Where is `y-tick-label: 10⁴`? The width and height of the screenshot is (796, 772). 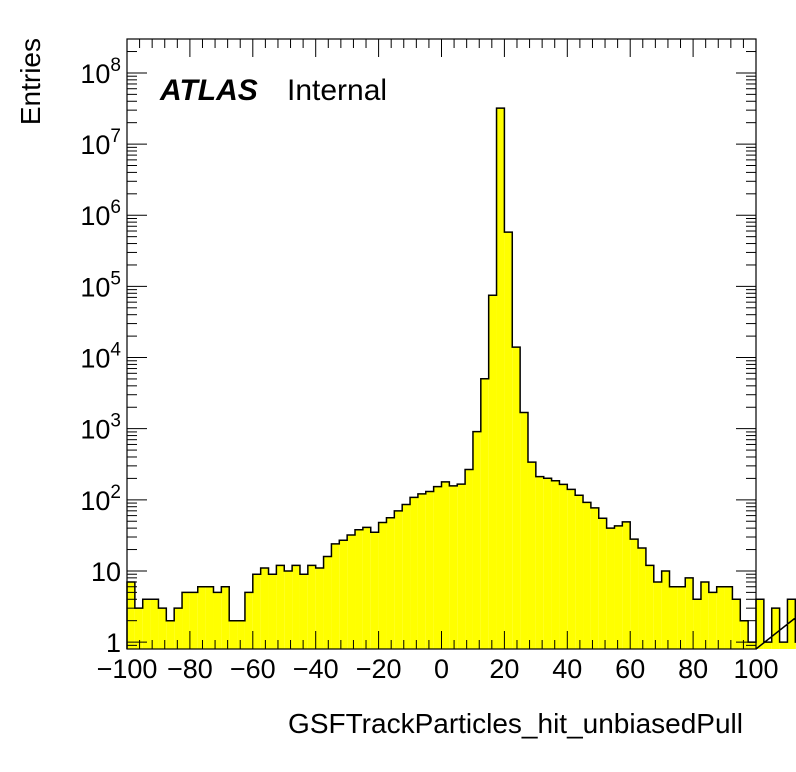 y-tick-label: 10⁴ is located at coordinates (100, 357).